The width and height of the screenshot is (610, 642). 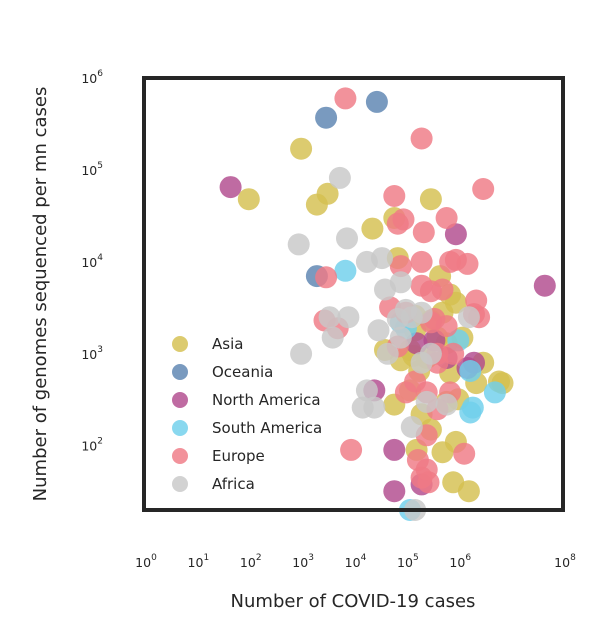 I want to click on x-axis-title: Number of COVID-19 cases, so click(x=353, y=601).